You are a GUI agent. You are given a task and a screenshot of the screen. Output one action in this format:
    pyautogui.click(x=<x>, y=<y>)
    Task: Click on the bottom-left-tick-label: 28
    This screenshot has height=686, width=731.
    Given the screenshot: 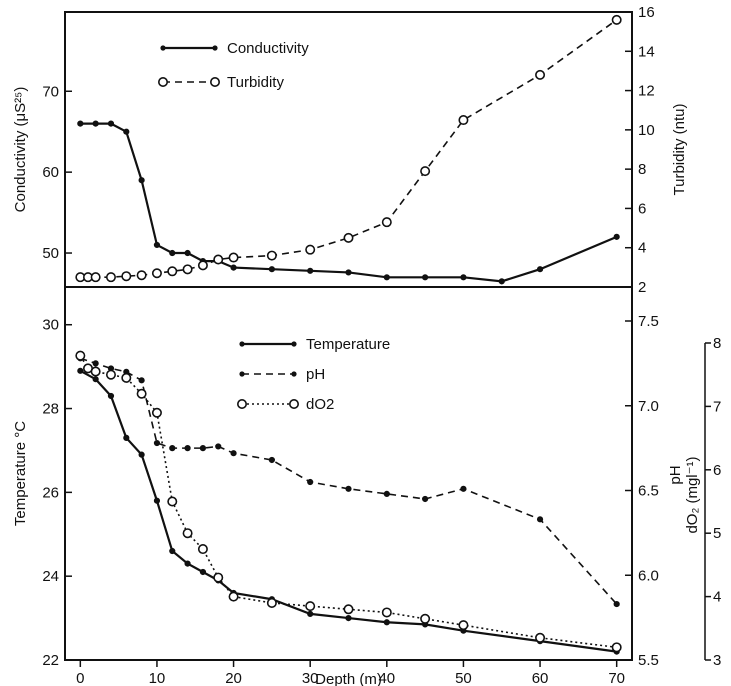 What is the action you would take?
    pyautogui.click(x=50, y=409)
    